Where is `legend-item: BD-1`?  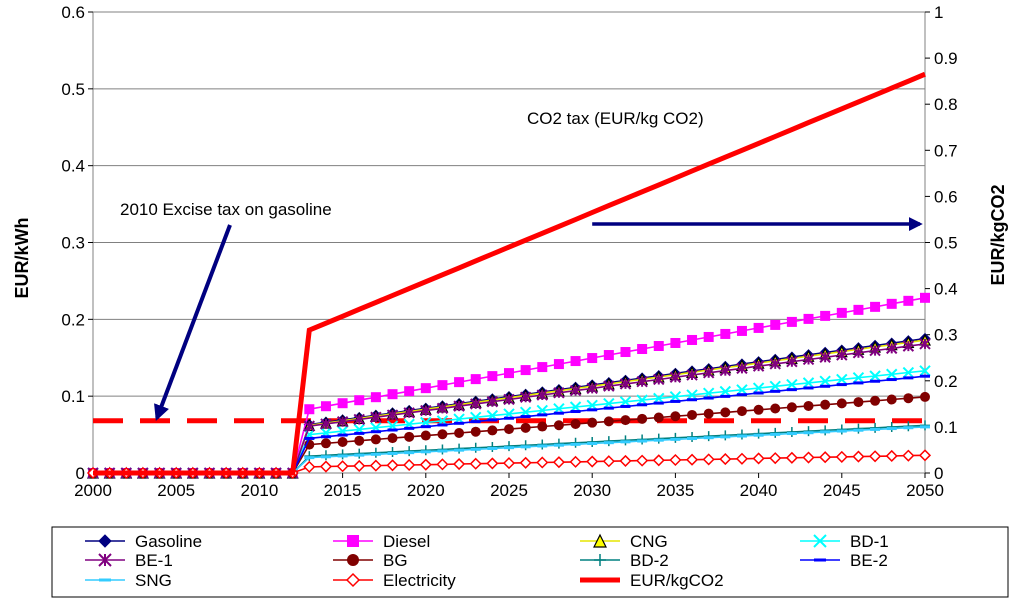 legend-item: BD-1 is located at coordinates (844, 541).